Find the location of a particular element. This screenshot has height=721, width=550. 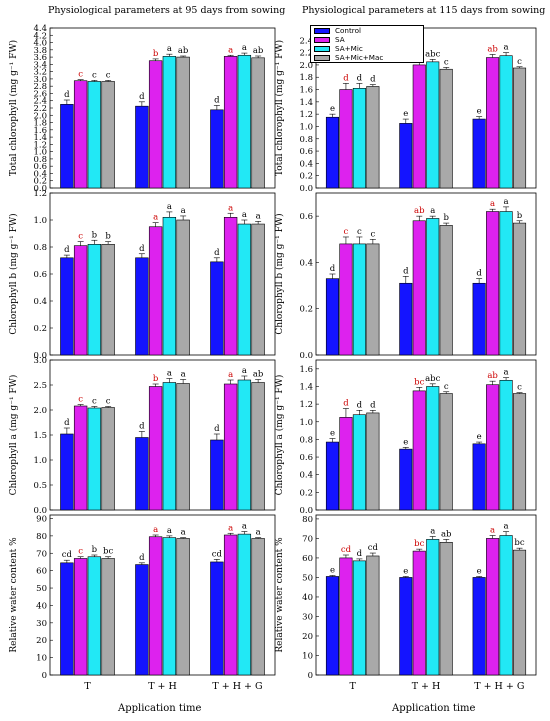

y-tick-label: 0 is located at coordinates (310, 676).